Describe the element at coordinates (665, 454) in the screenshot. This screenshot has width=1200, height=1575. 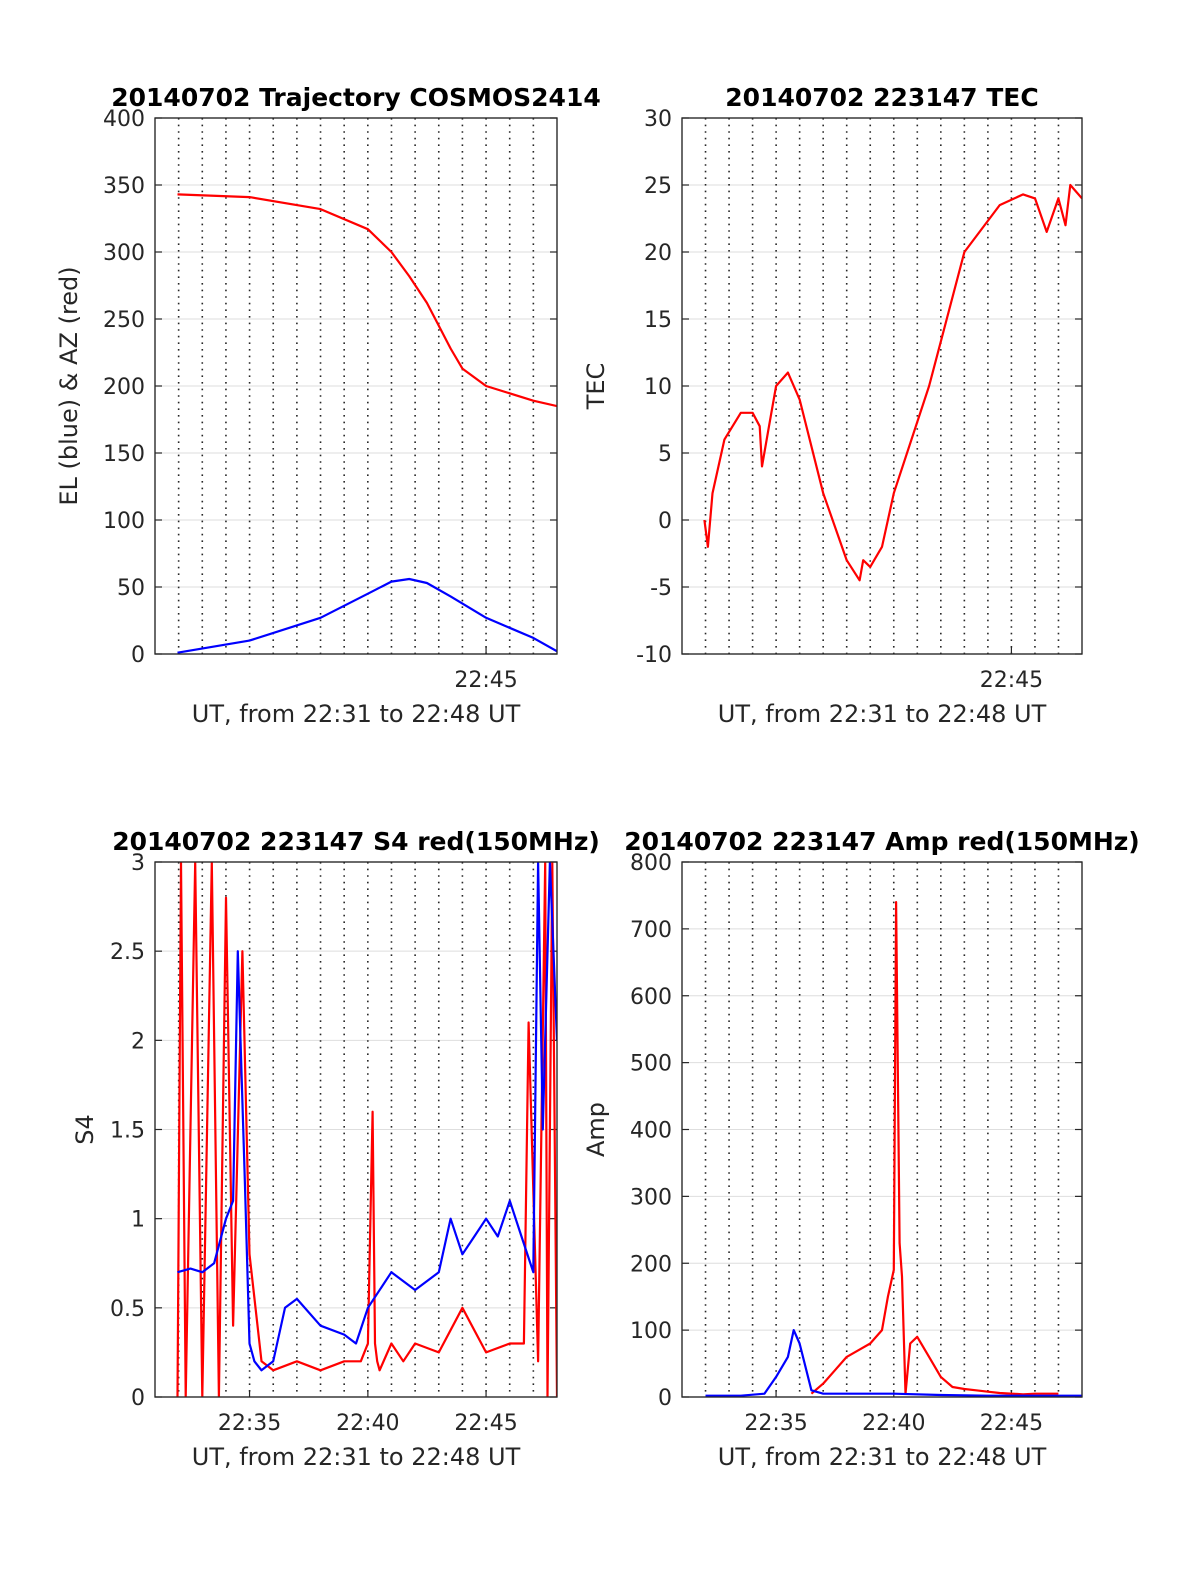
I see `y-tick-label: 5` at that location.